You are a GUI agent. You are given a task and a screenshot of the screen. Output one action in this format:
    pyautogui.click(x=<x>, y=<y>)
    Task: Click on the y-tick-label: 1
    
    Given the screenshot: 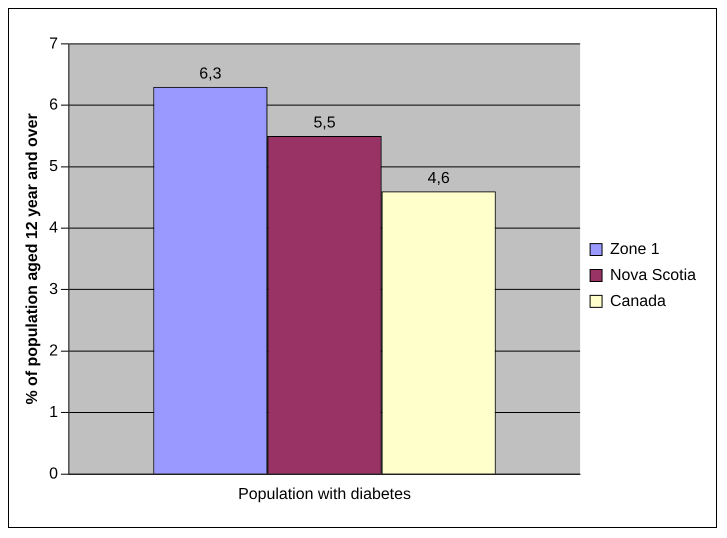 What is the action you would take?
    pyautogui.click(x=53, y=412)
    